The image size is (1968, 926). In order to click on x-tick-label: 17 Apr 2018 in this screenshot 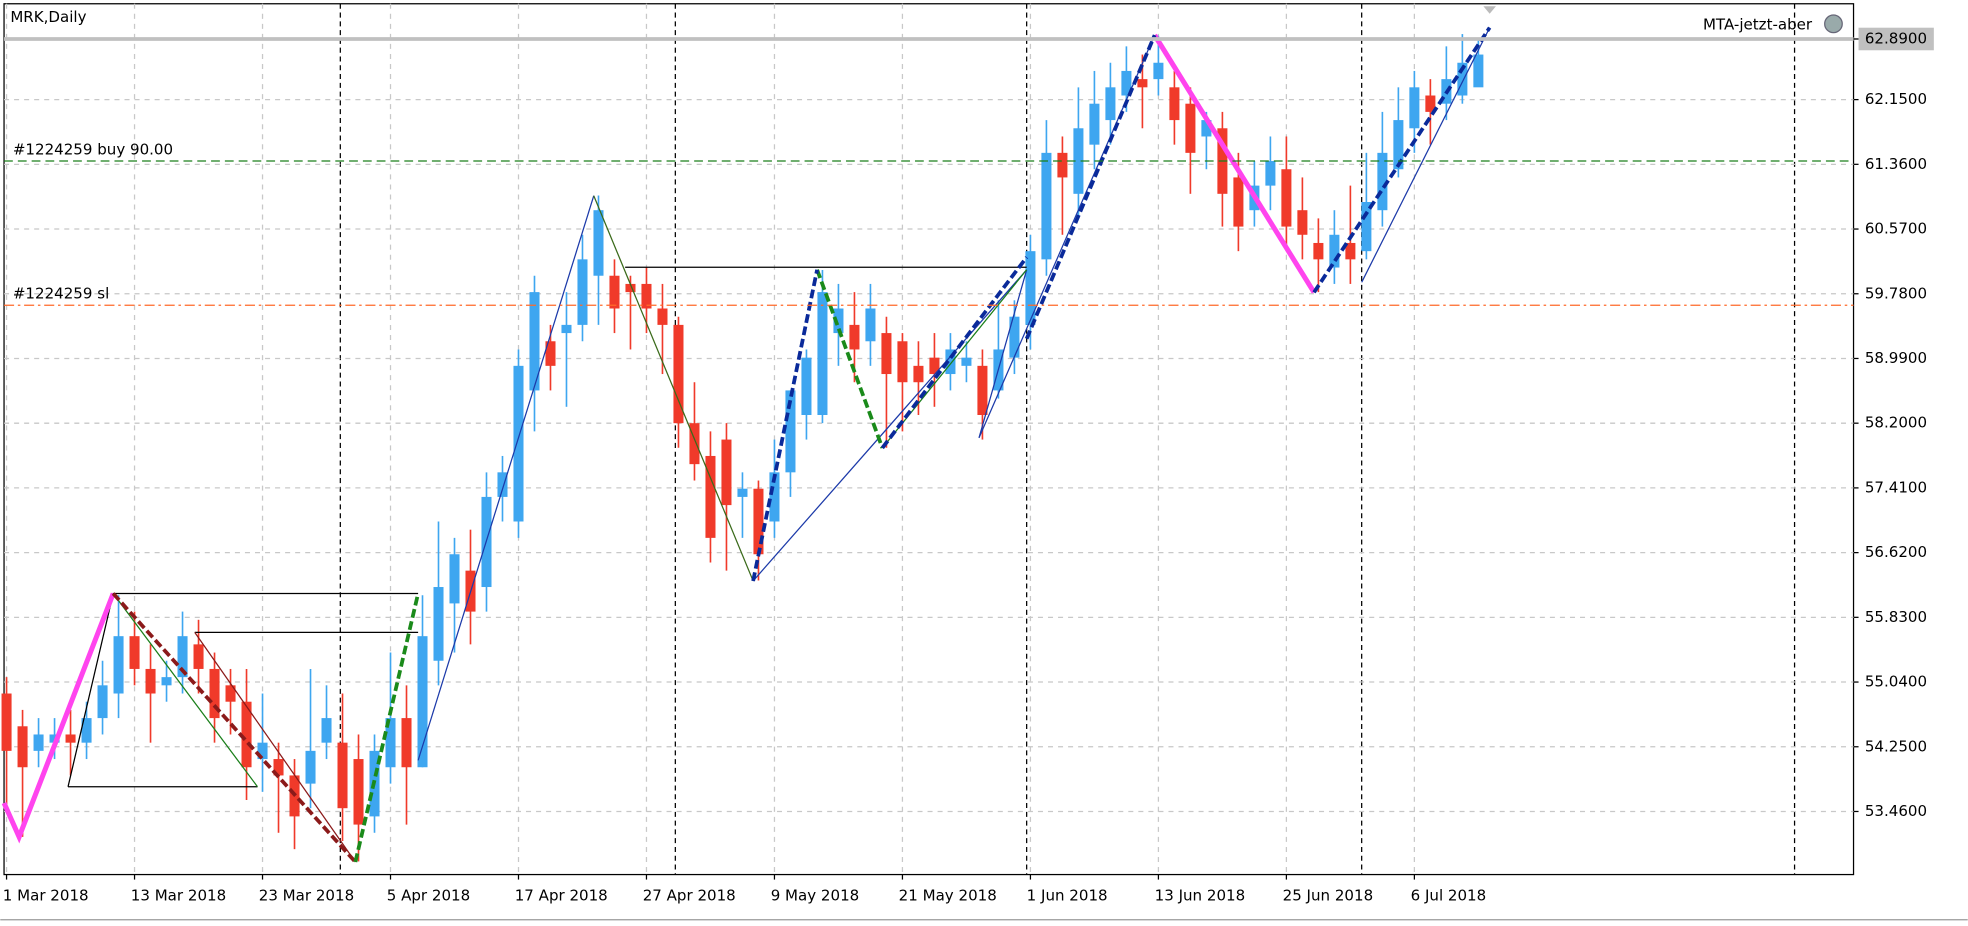, I will do `click(561, 895)`.